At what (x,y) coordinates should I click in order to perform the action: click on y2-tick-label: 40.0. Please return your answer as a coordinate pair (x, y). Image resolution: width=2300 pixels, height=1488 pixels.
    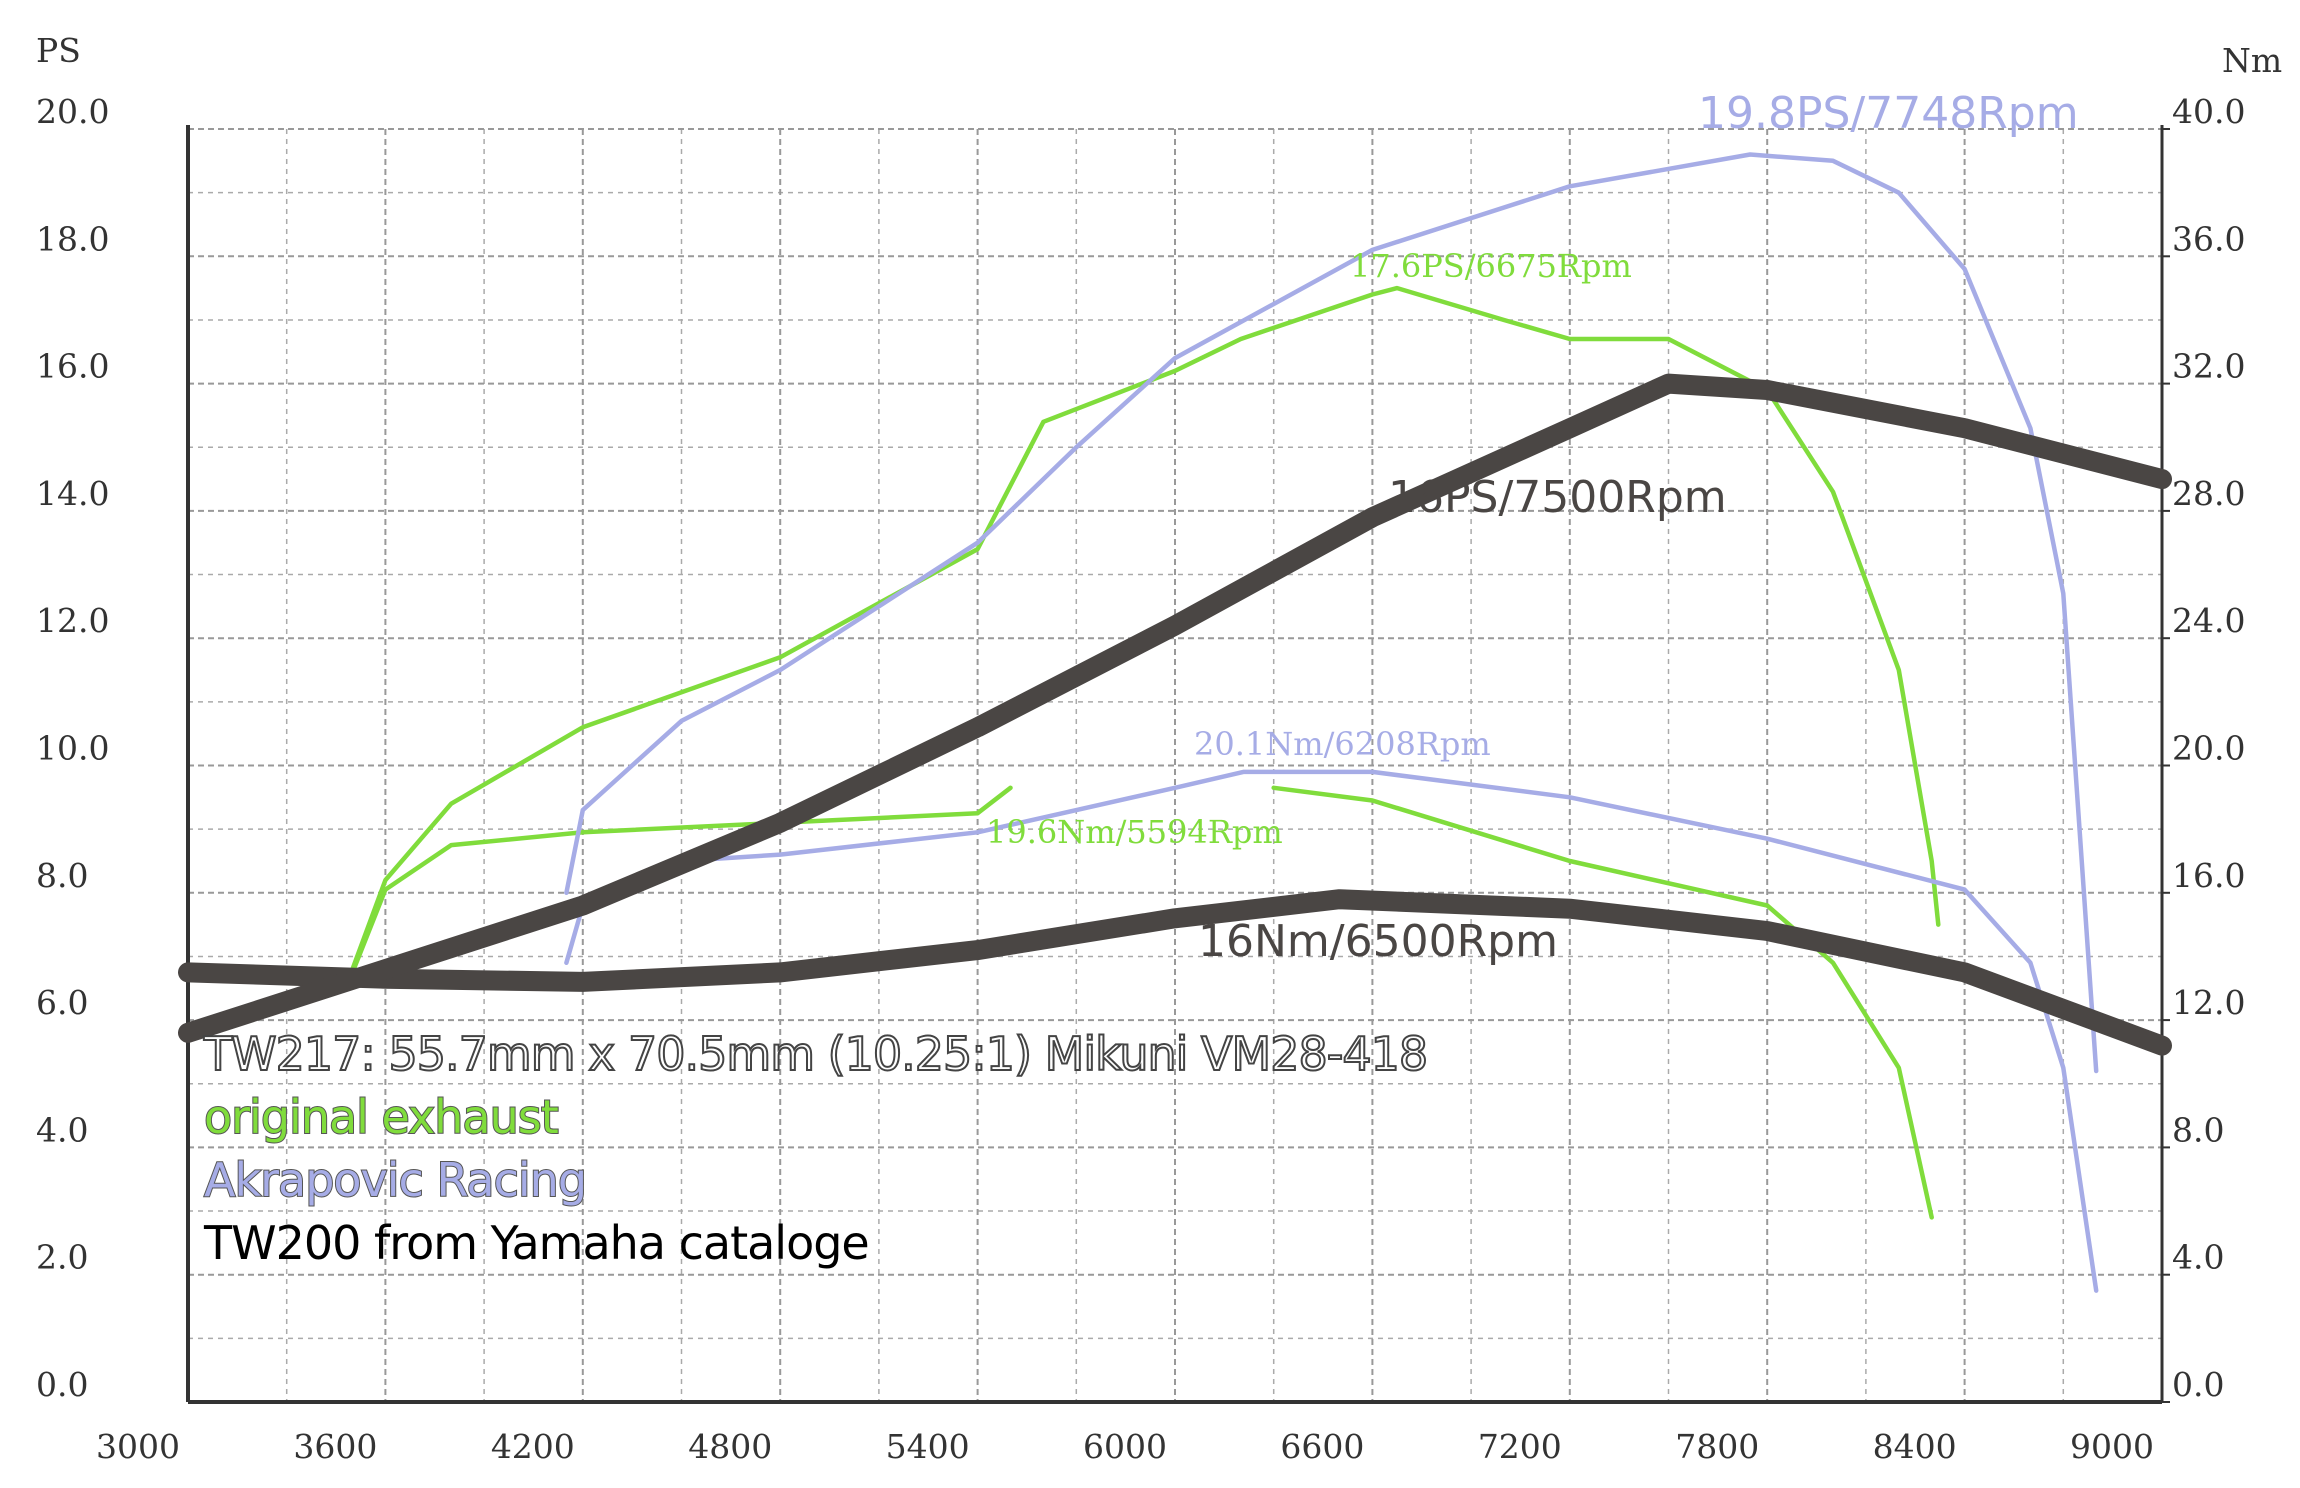
    Looking at the image, I should click on (2208, 111).